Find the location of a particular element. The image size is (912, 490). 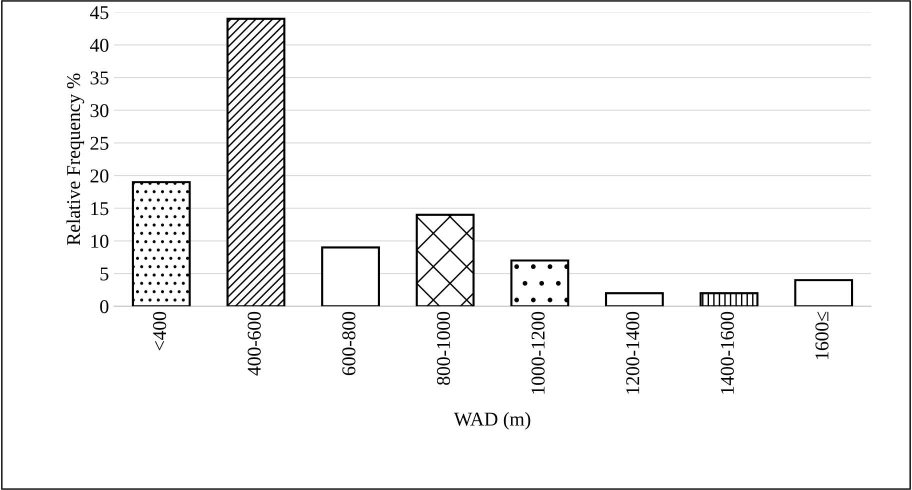

x-tick-label: 1600≤ is located at coordinates (822, 335).